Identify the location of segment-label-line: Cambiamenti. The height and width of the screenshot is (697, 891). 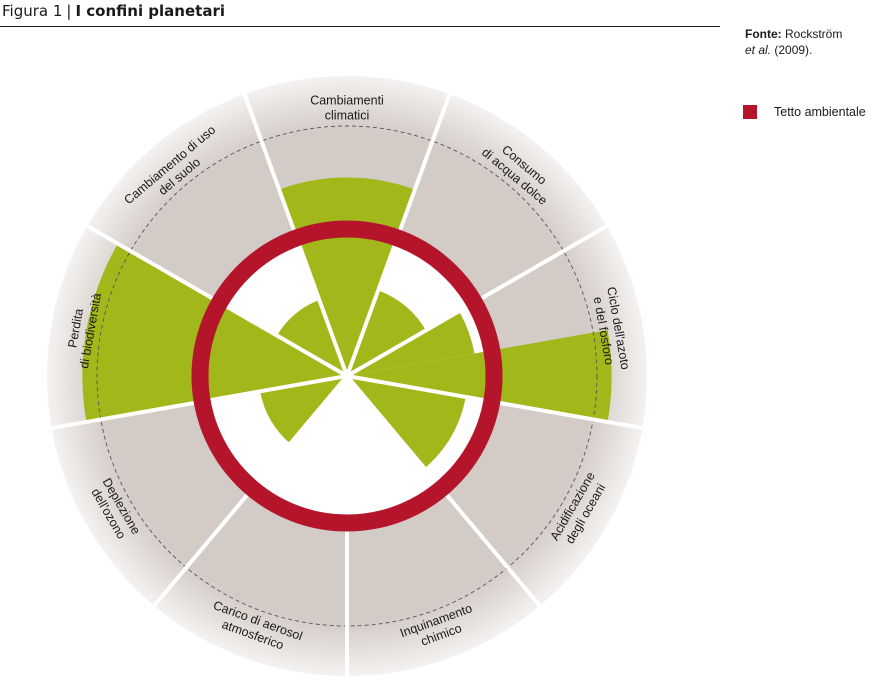
(347, 101).